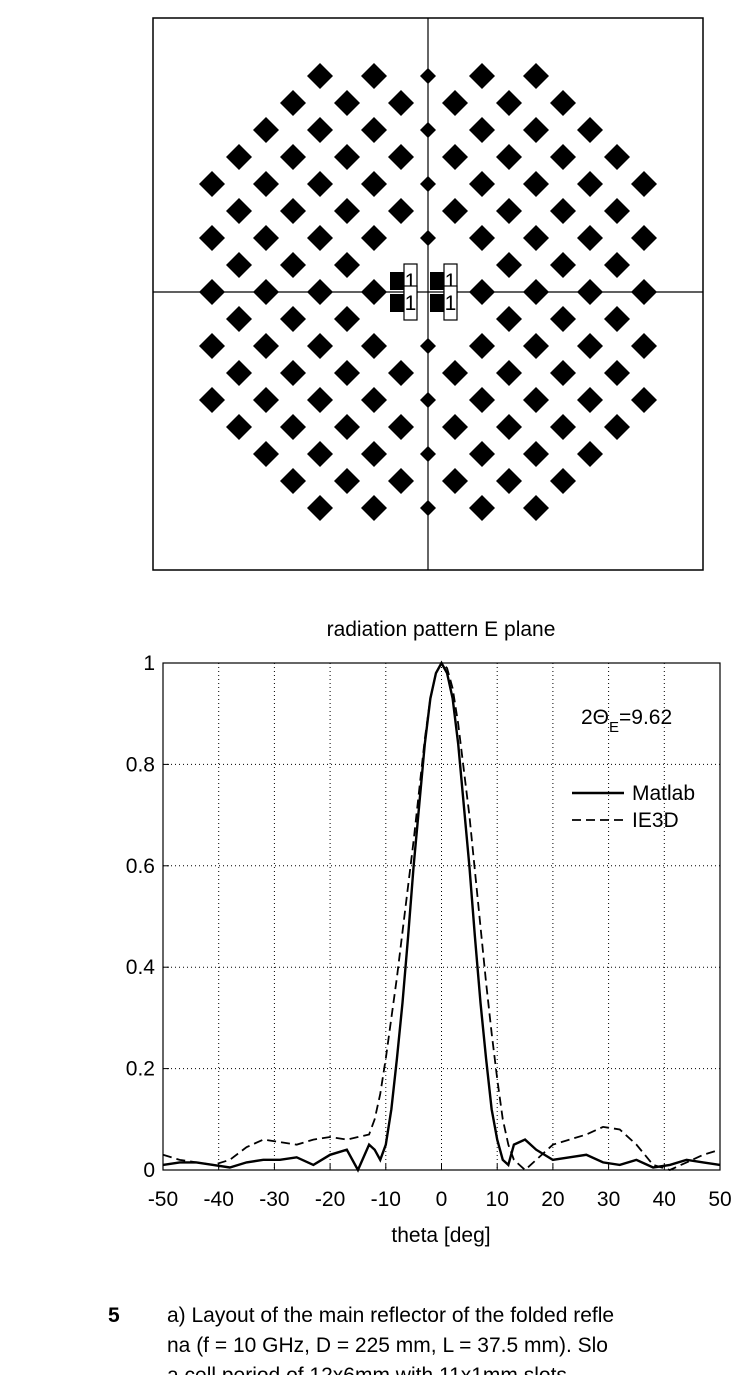 The width and height of the screenshot is (749, 1375). I want to click on annotation-sub: E, so click(614, 727).